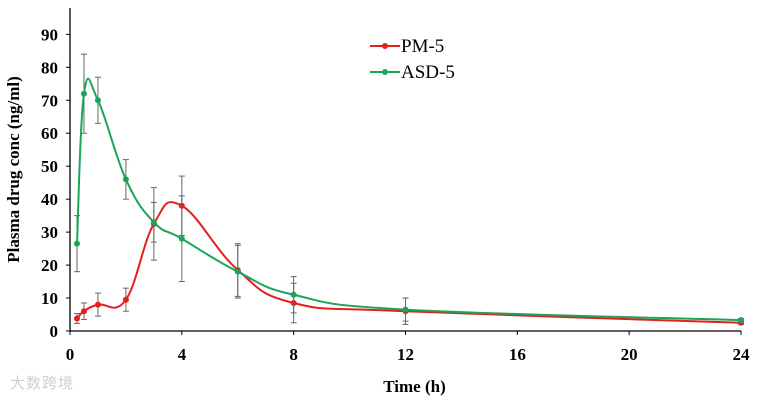 The image size is (766, 402). Describe the element at coordinates (49, 67) in the screenshot. I see `y-tick-label: 80` at that location.